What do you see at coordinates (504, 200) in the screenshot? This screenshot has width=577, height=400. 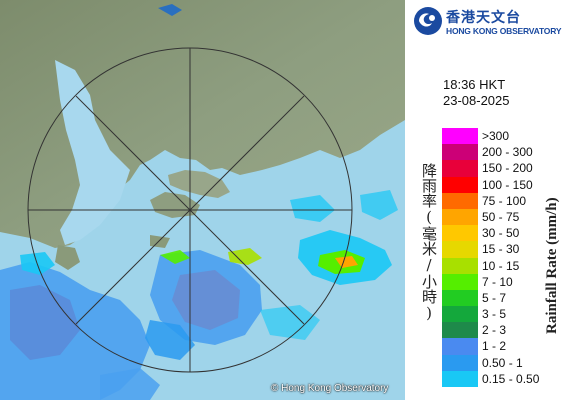 I see `legend-label: 75 - 100` at bounding box center [504, 200].